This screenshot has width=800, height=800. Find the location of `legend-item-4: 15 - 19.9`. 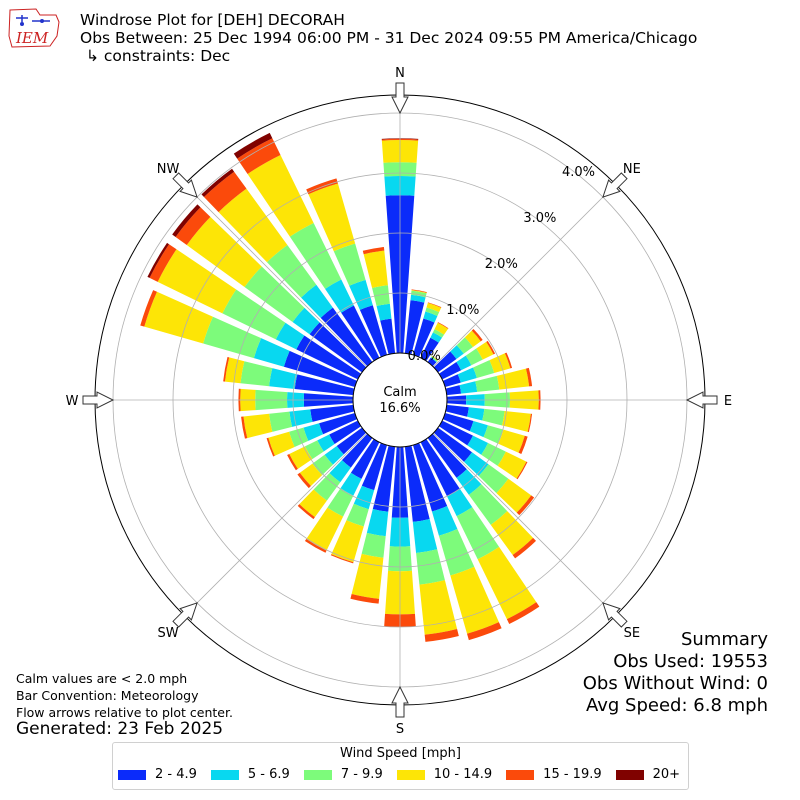

legend-item-4: 15 - 19.9 is located at coordinates (554, 774).